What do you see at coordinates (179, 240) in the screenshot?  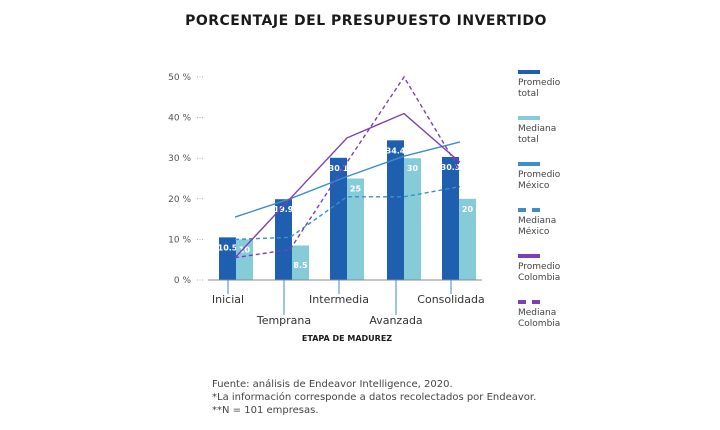 I see `y-tick-label: 10 %` at bounding box center [179, 240].